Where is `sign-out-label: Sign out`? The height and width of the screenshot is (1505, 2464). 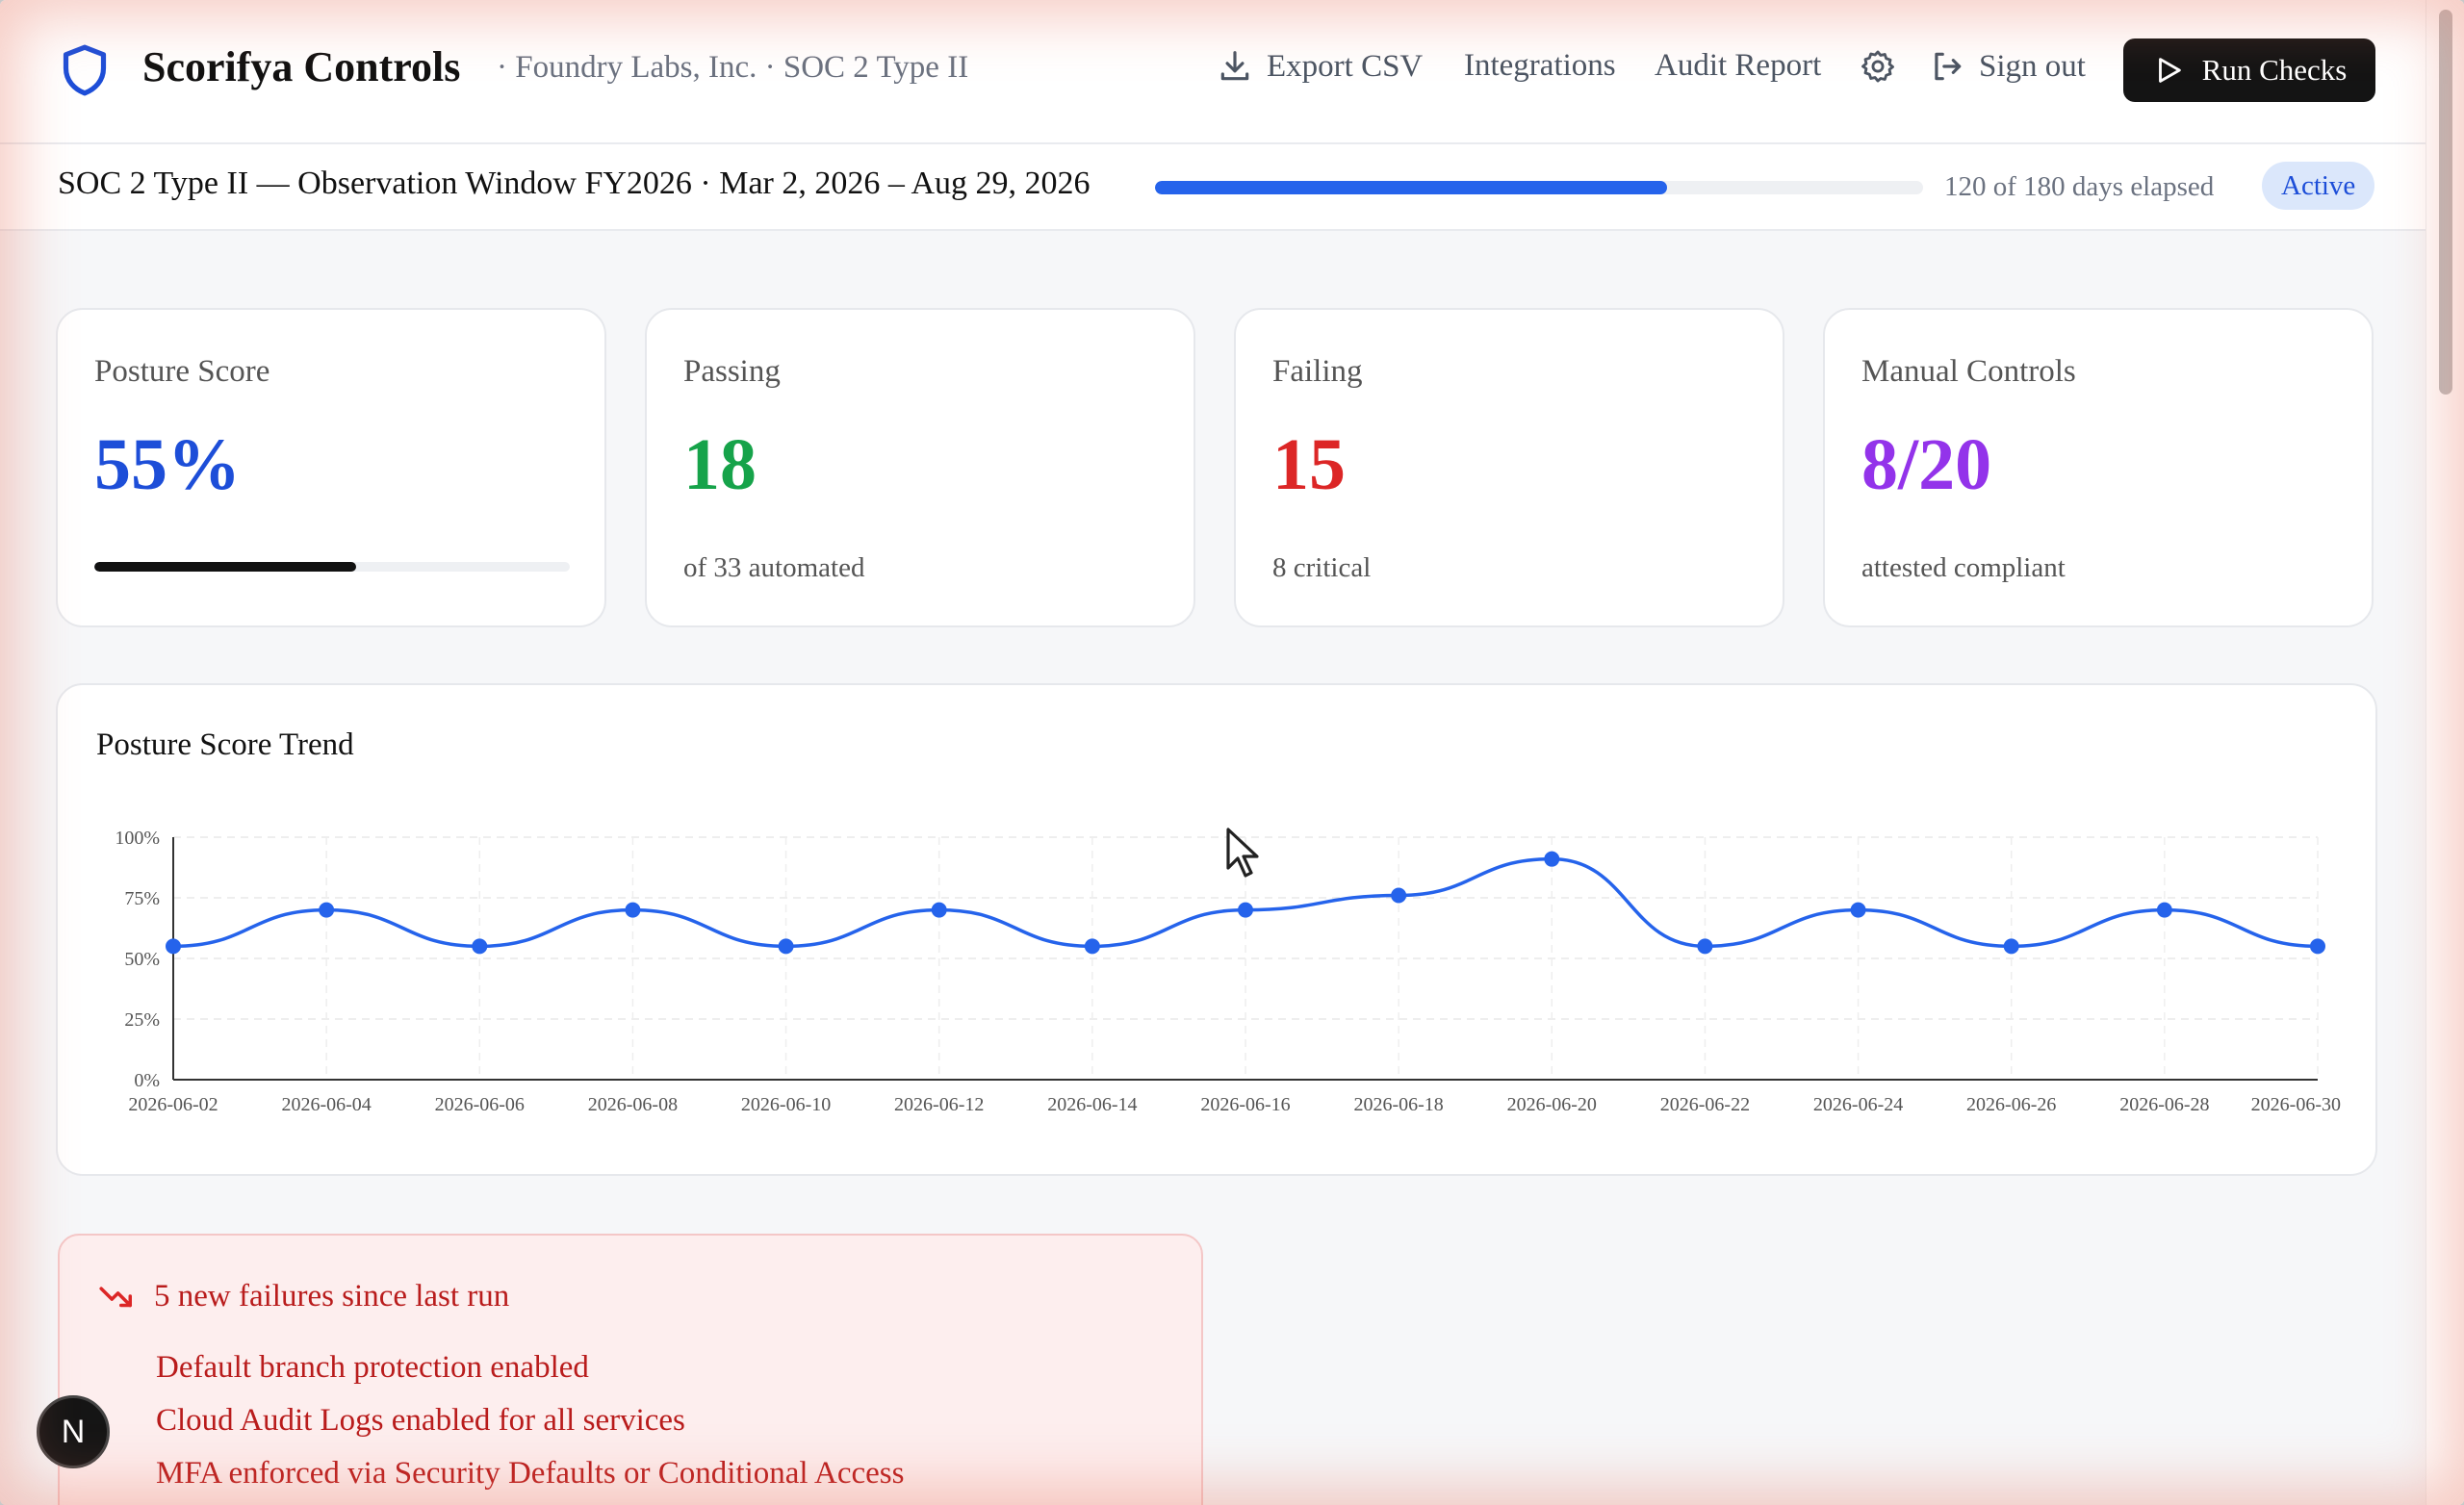 sign-out-label: Sign out is located at coordinates (2032, 66).